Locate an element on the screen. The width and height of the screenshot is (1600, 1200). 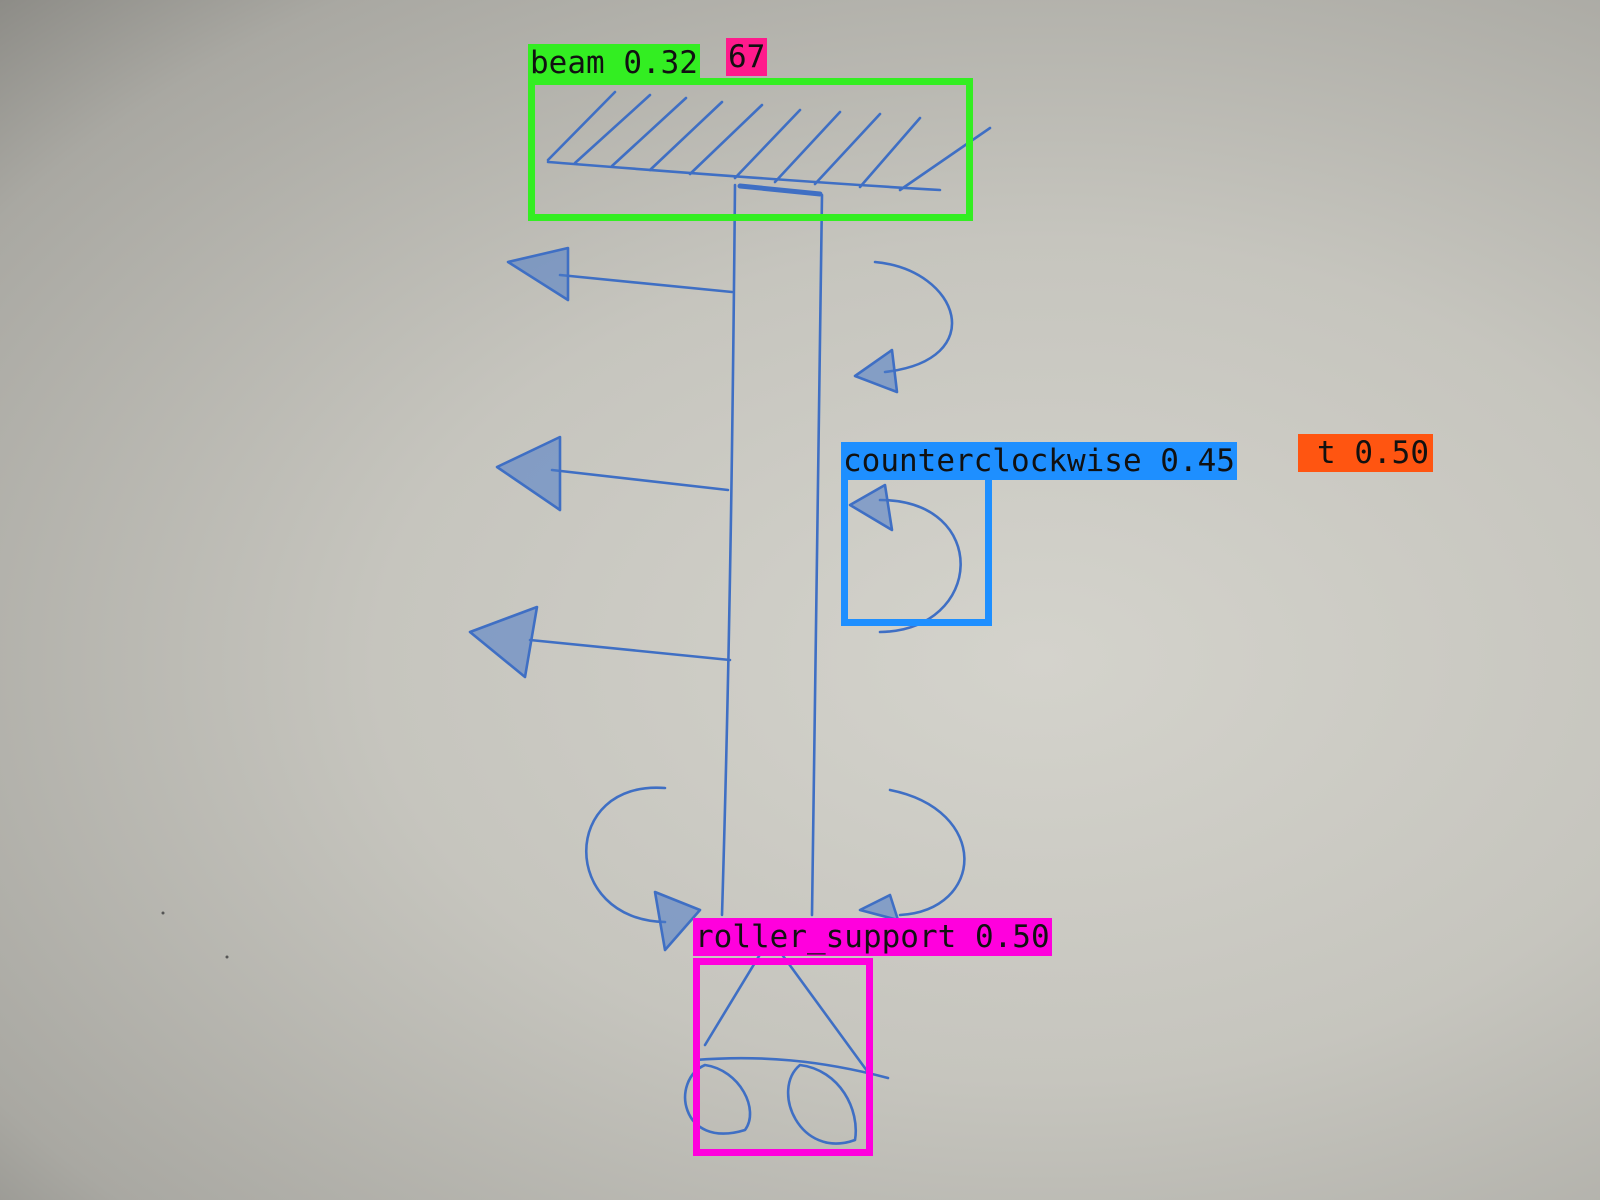
roller-support-detection-box is located at coordinates (783, 1057).